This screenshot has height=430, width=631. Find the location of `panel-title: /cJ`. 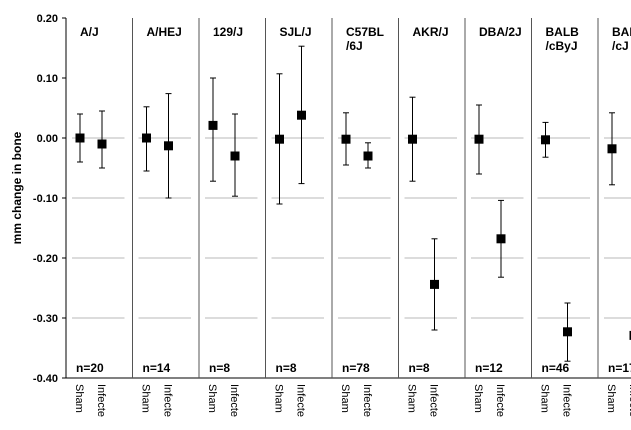

panel-title: /cJ is located at coordinates (620, 46).